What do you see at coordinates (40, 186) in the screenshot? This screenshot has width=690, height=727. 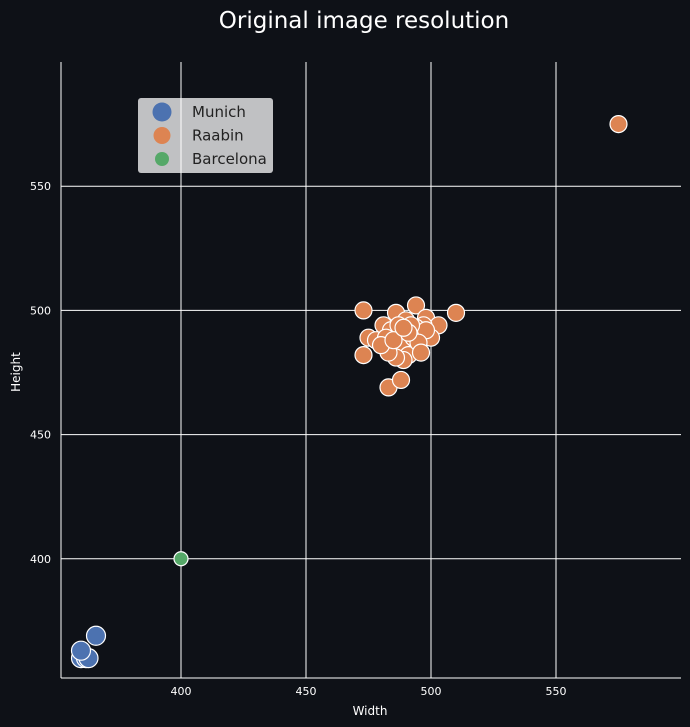 I see `y-tick-label: 550` at bounding box center [40, 186].